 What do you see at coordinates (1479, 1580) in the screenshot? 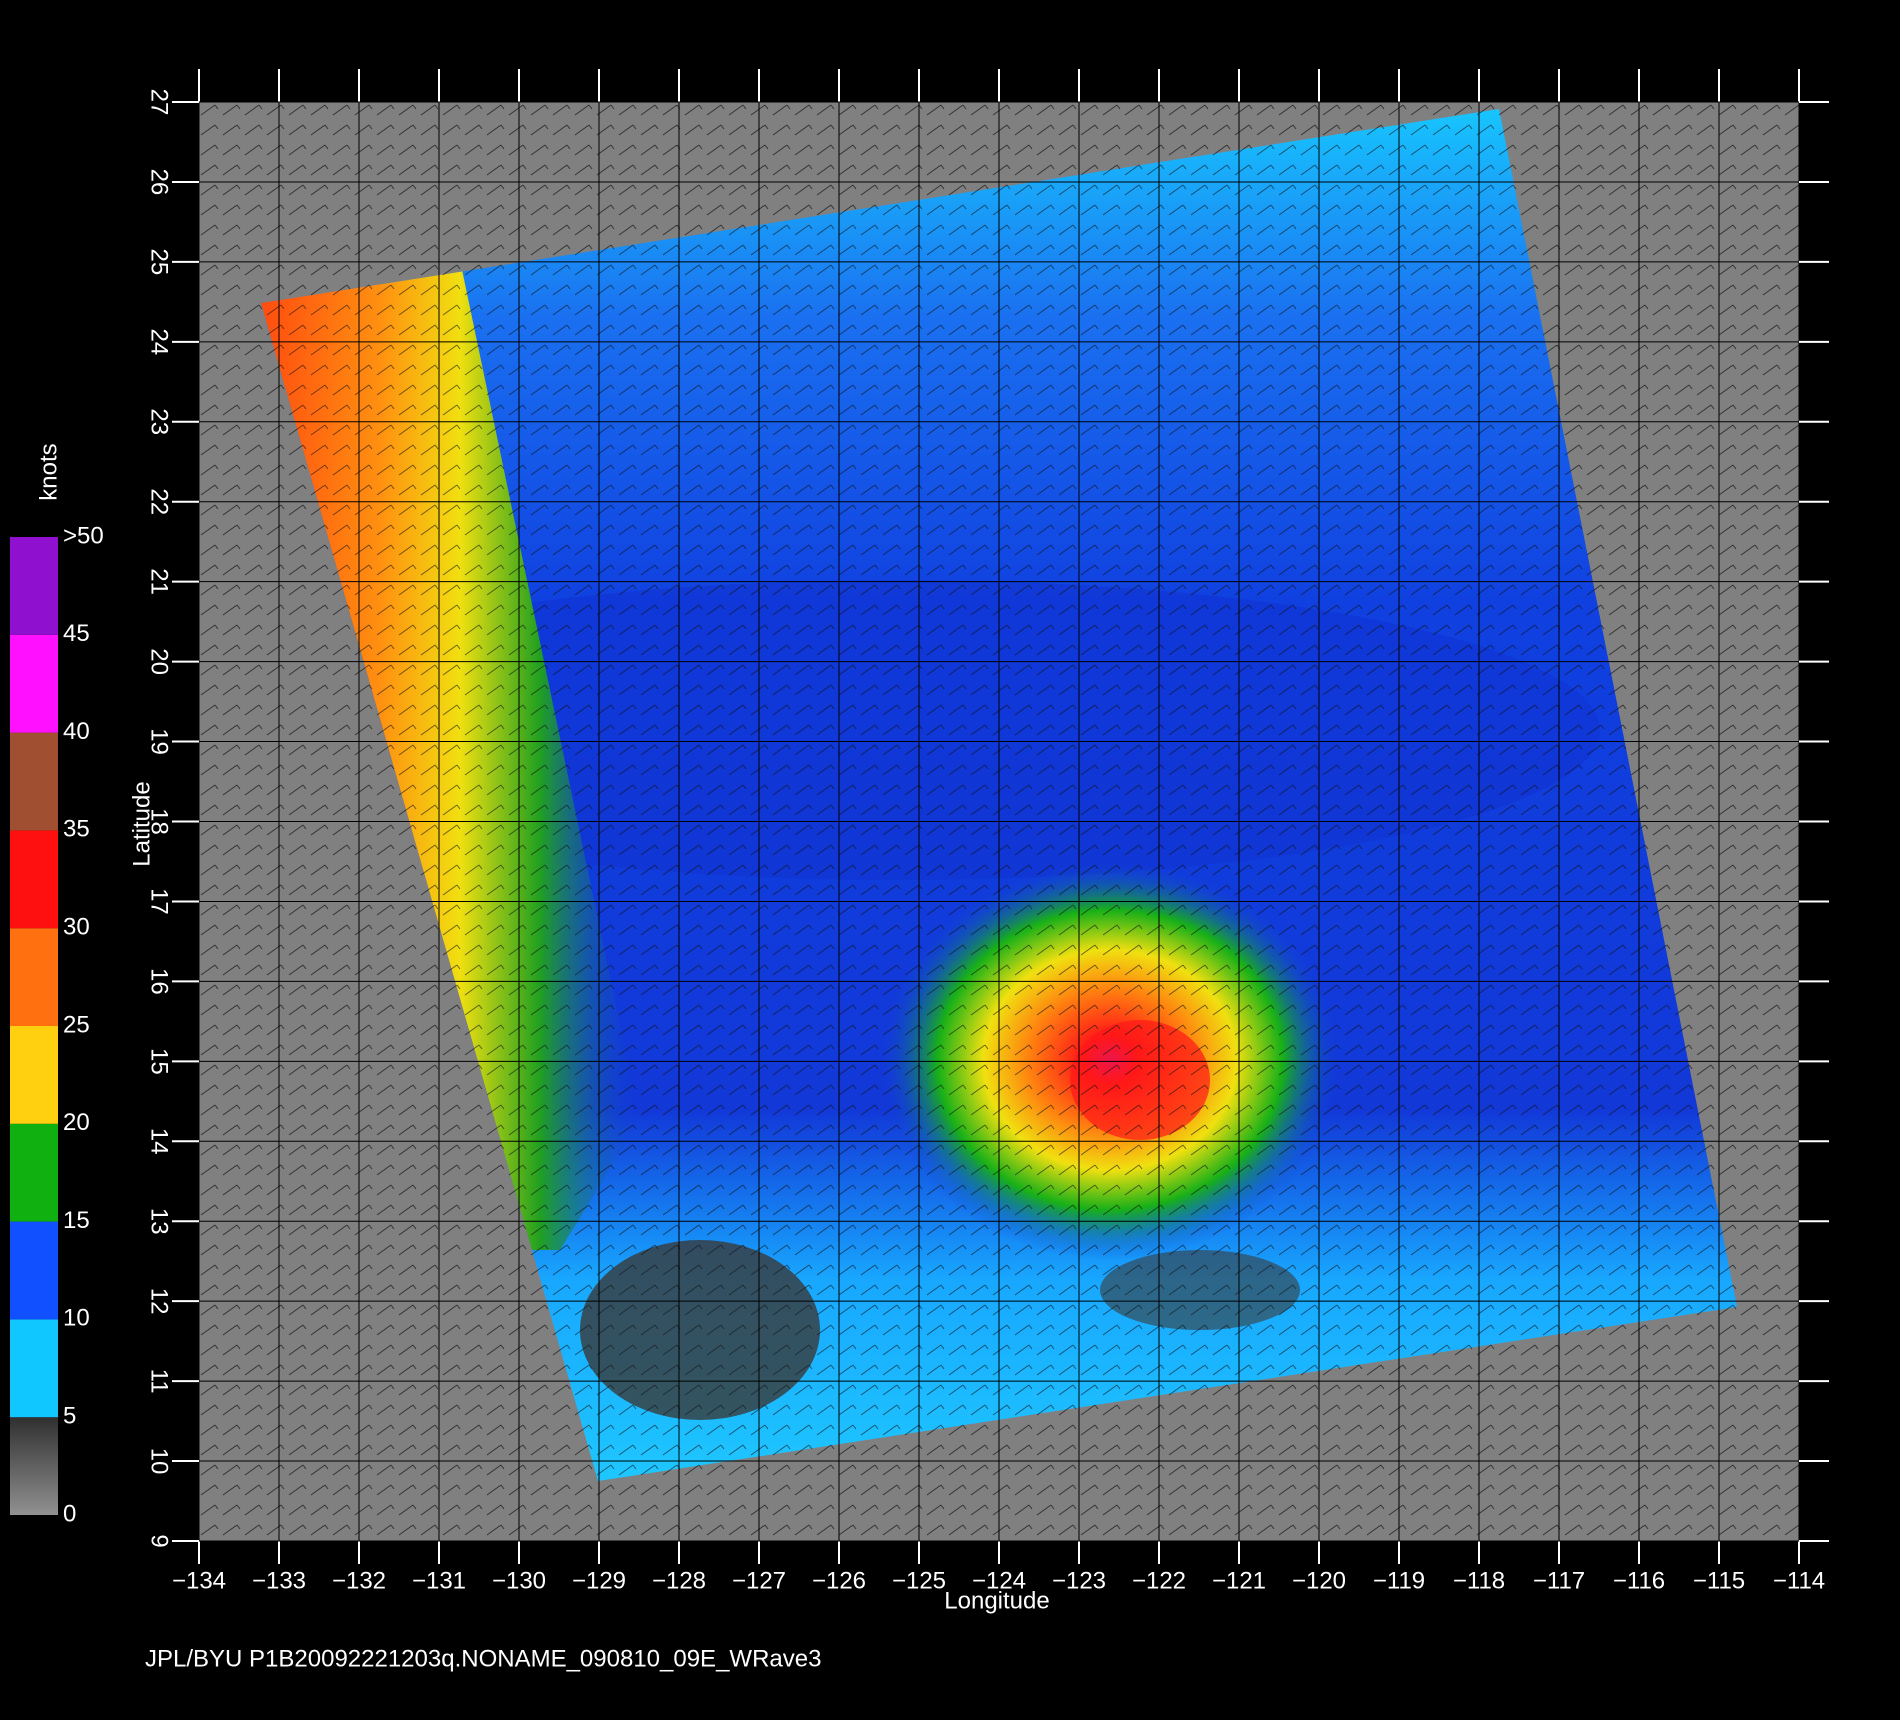
I see `x-tick-label: −118` at bounding box center [1479, 1580].